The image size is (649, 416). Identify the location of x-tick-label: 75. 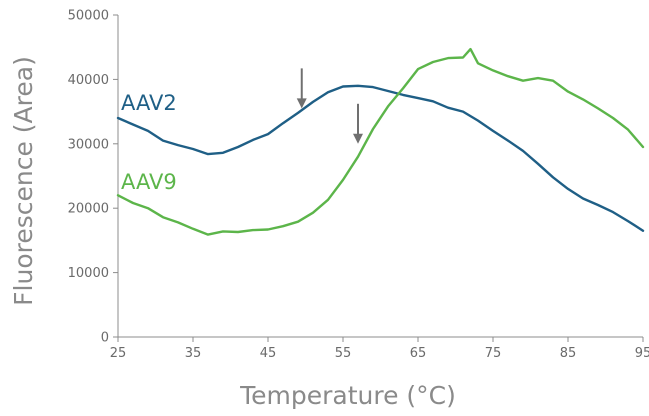
(493, 353).